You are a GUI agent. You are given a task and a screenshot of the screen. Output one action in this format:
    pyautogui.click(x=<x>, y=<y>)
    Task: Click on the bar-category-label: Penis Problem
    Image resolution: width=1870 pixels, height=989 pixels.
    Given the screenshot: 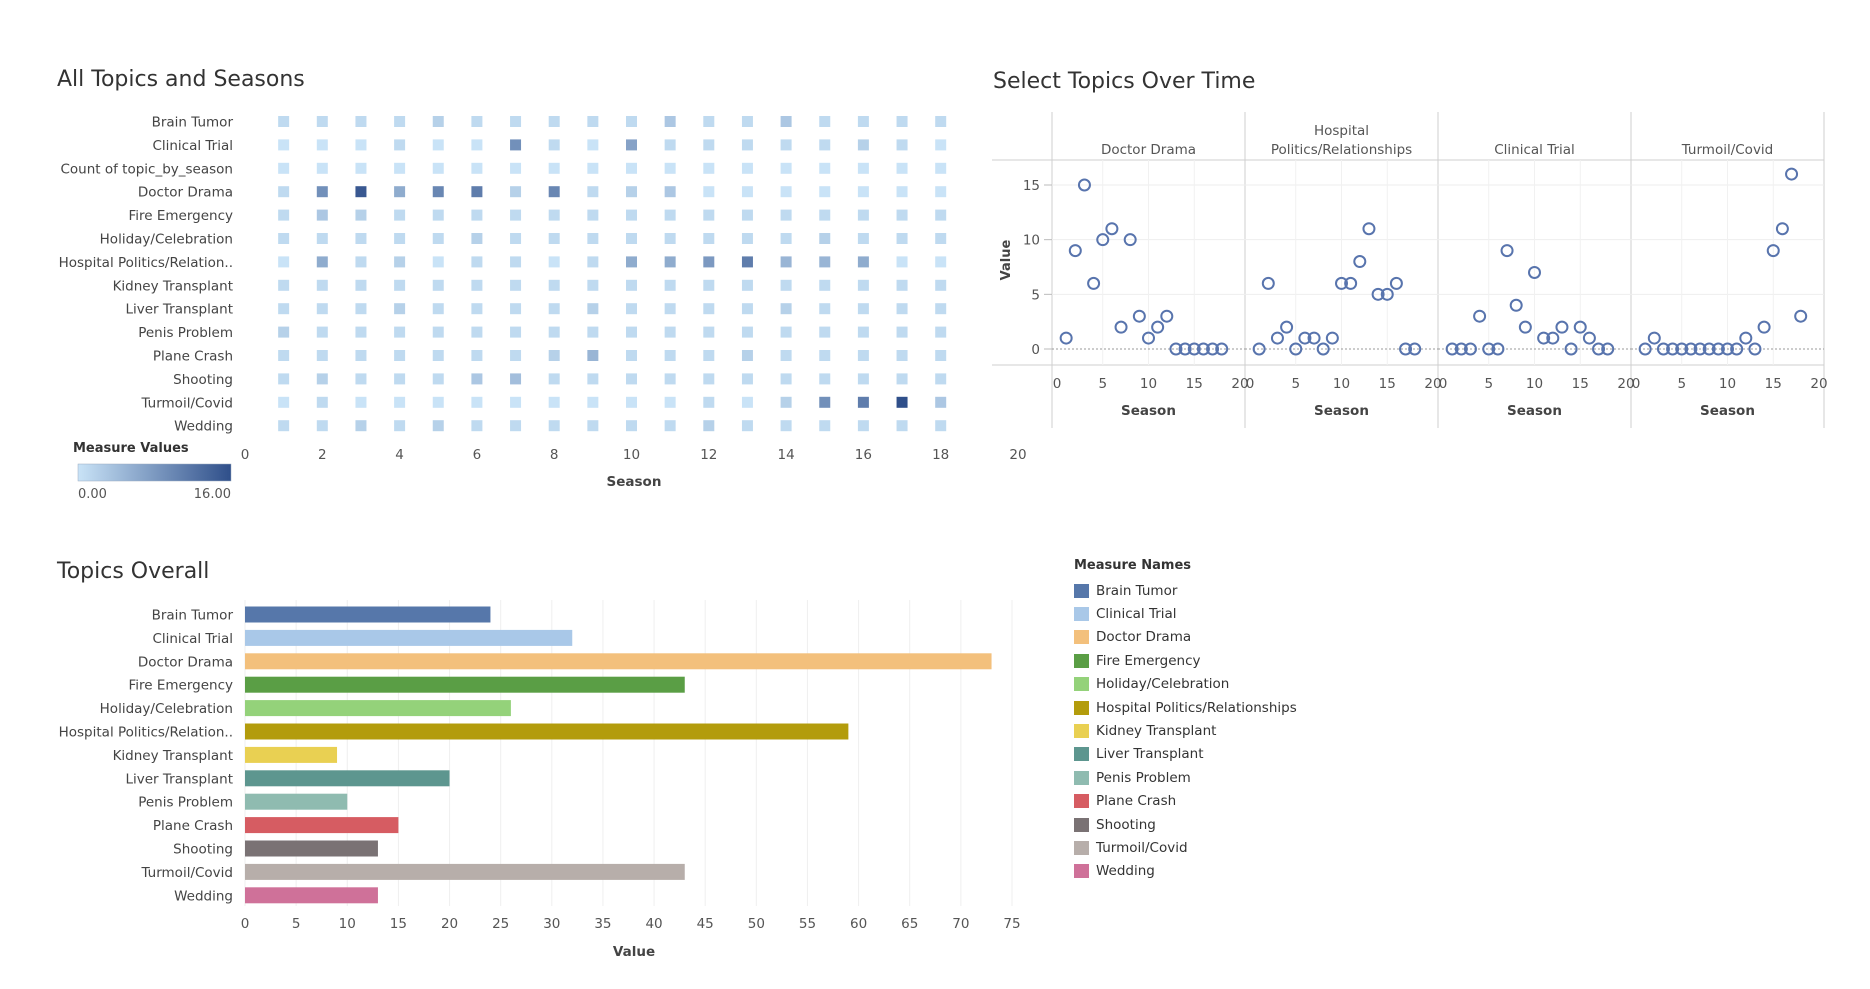 What is the action you would take?
    pyautogui.click(x=185, y=803)
    